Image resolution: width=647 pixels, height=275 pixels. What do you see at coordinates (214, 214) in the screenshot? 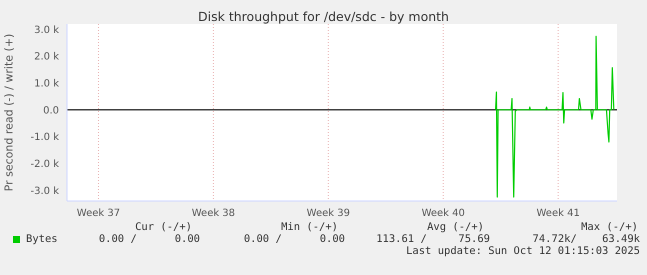
I see `x-tick-label: Week 38` at bounding box center [214, 214].